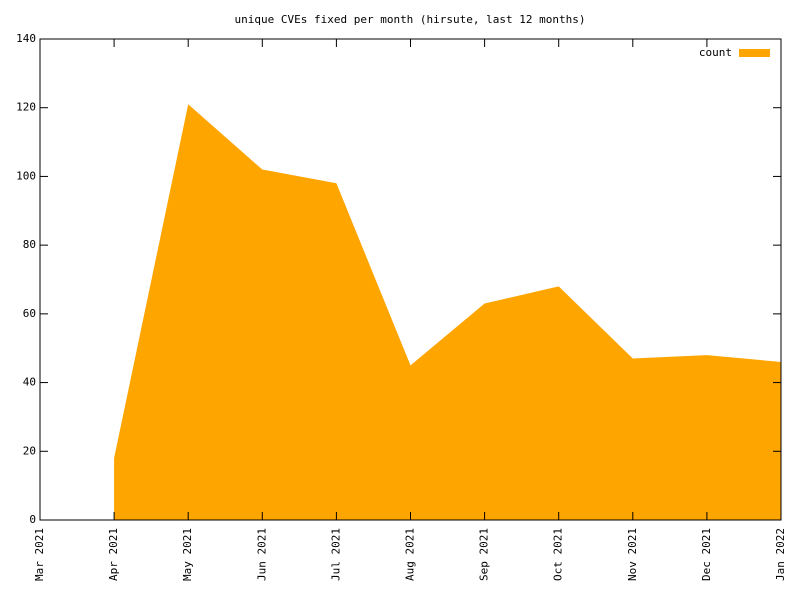 Image resolution: width=800 pixels, height=600 pixels. What do you see at coordinates (261, 554) in the screenshot?
I see `x-tick-label: Jun 2021` at bounding box center [261, 554].